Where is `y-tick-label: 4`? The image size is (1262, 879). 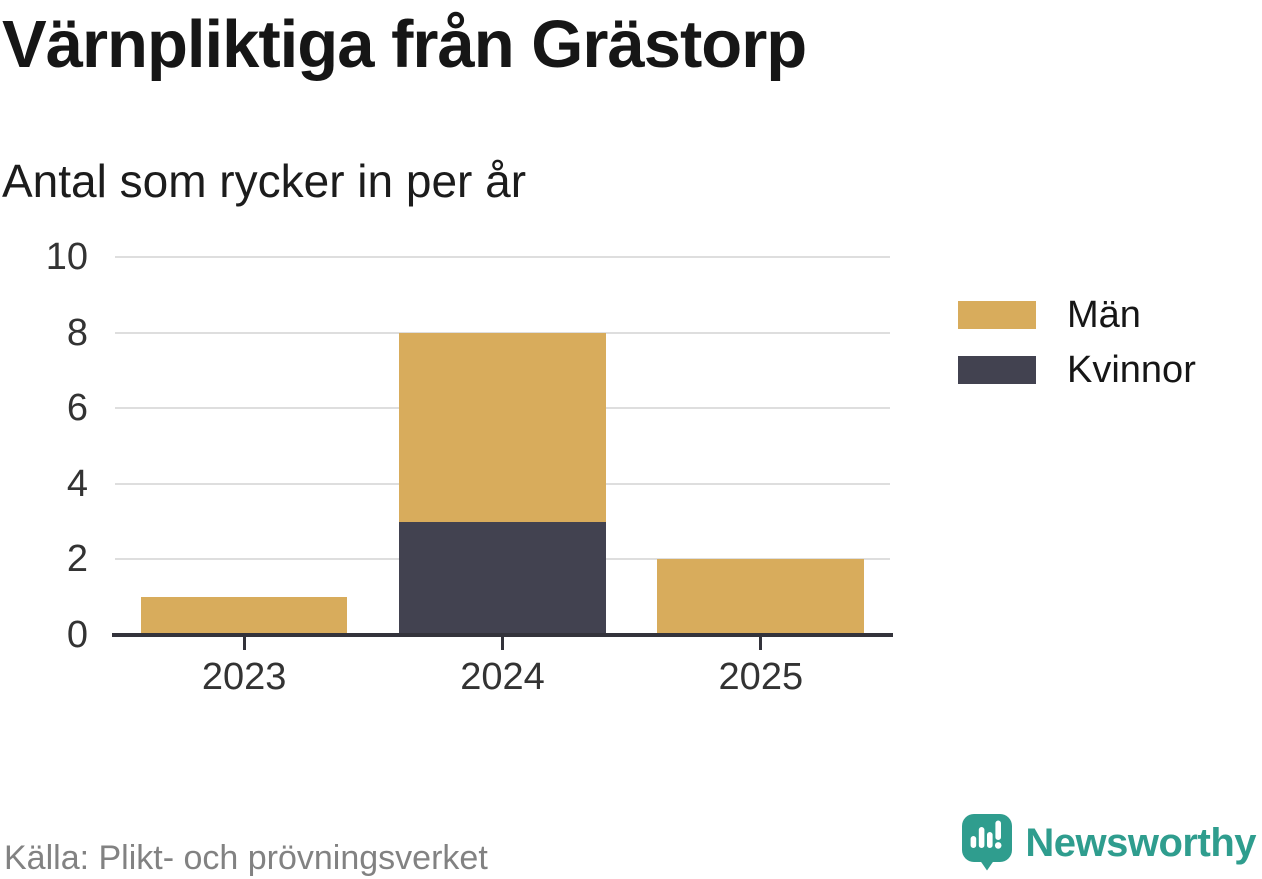
y-tick-label: 4 is located at coordinates (77, 483).